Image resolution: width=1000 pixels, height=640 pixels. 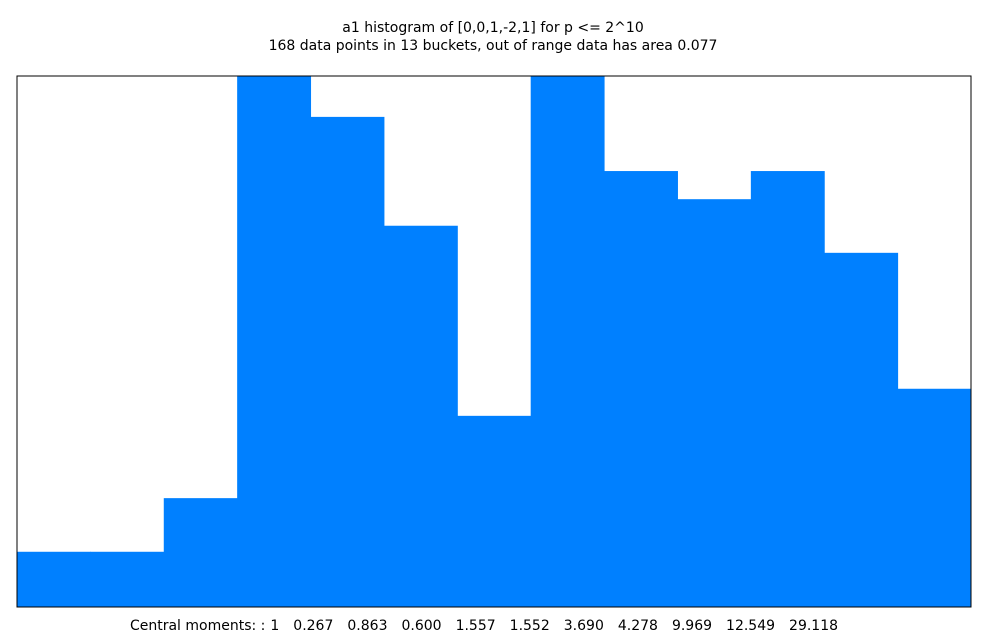 What do you see at coordinates (692, 626) in the screenshot?
I see `moment: 9.969` at bounding box center [692, 626].